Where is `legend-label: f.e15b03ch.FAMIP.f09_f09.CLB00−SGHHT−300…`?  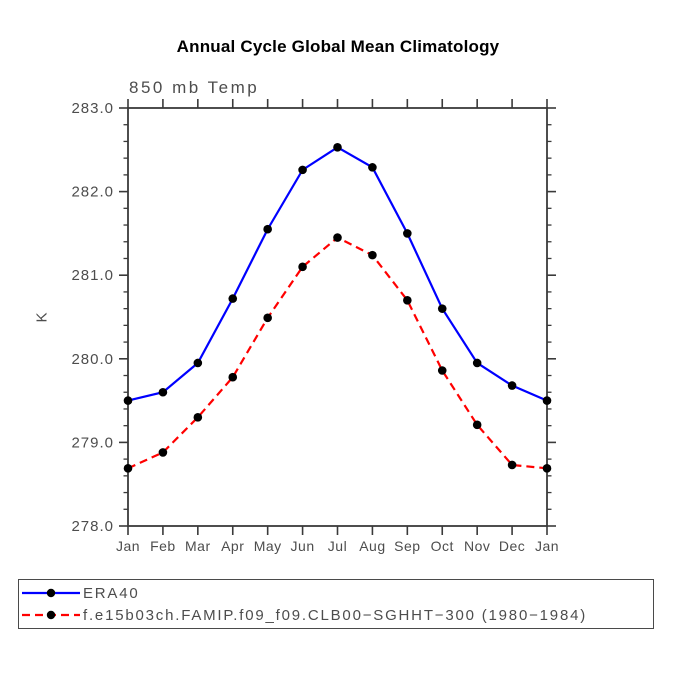
legend-label: f.e15b03ch.FAMIP.f09_f09.CLB00−SGHHT−300… is located at coordinates (335, 615).